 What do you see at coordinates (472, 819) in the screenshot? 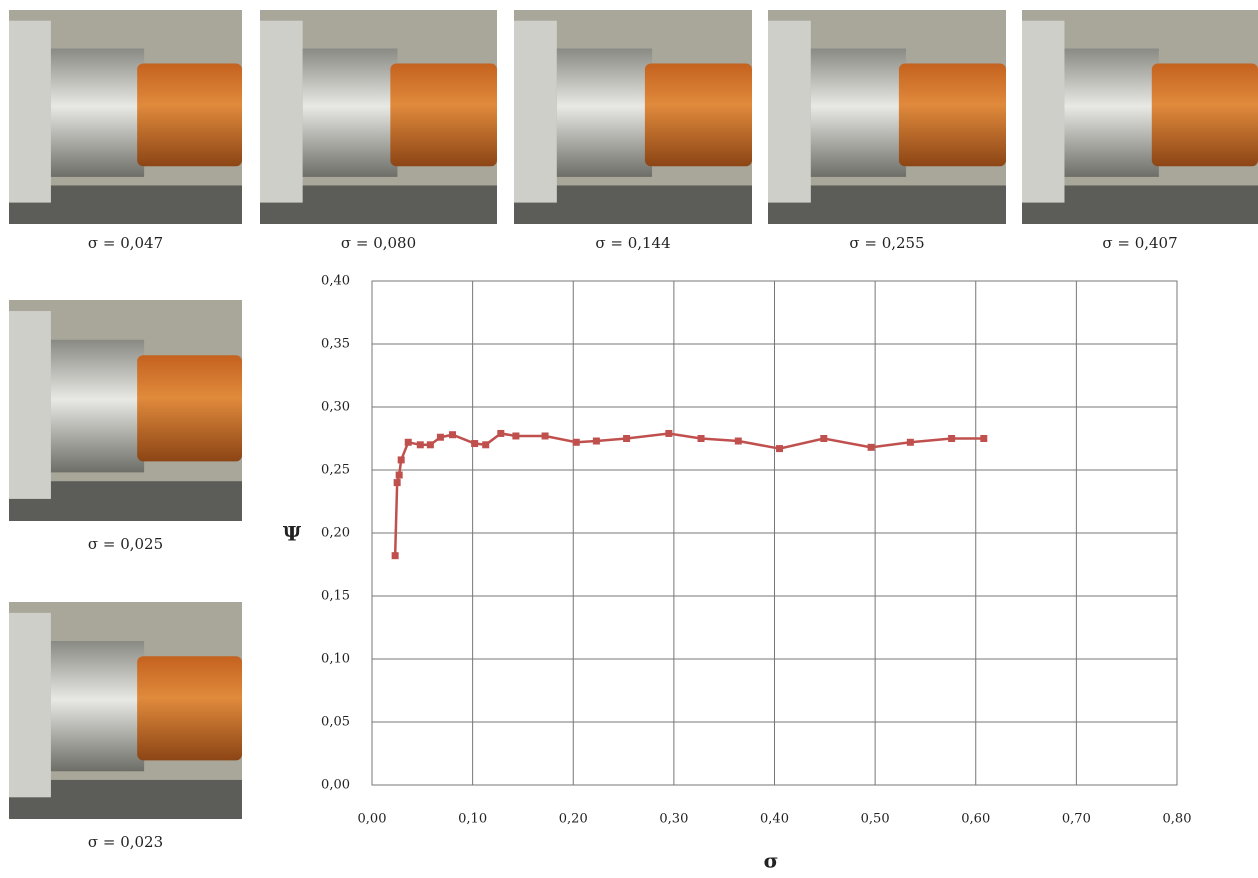
I see `x-tick-label: 0,10` at bounding box center [472, 819].